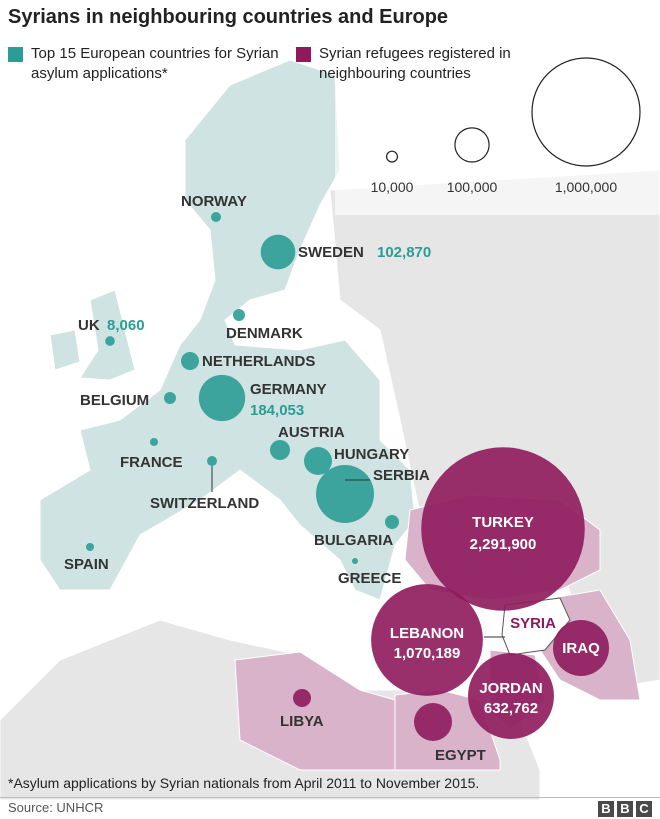  I want to click on value-germany: 184,053, so click(277, 410).